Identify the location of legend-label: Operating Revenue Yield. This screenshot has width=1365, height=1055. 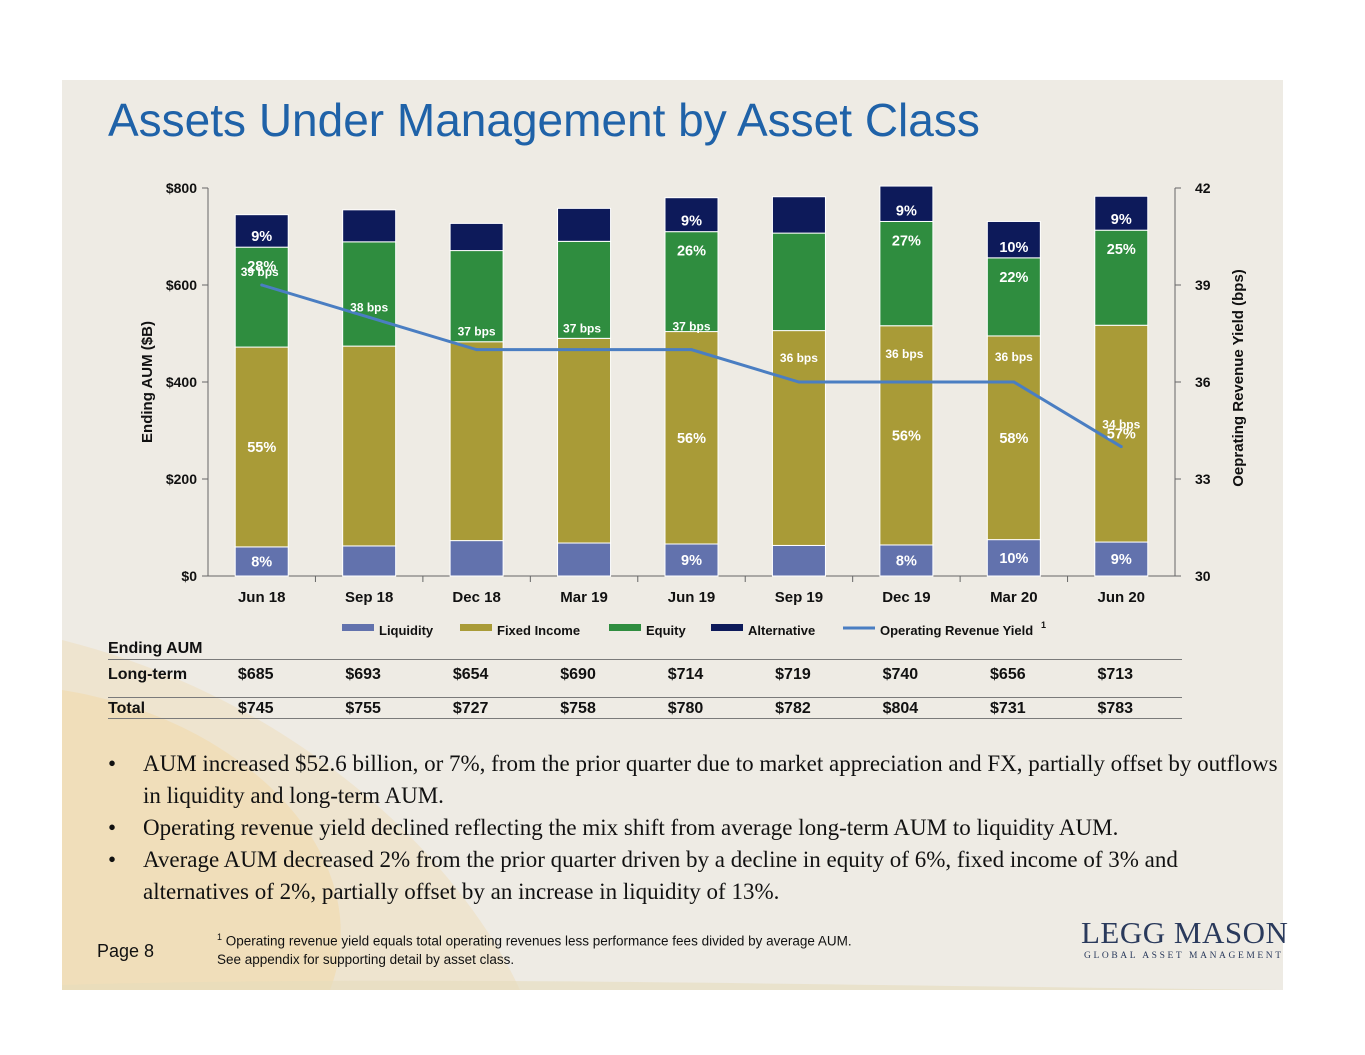
(956, 630).